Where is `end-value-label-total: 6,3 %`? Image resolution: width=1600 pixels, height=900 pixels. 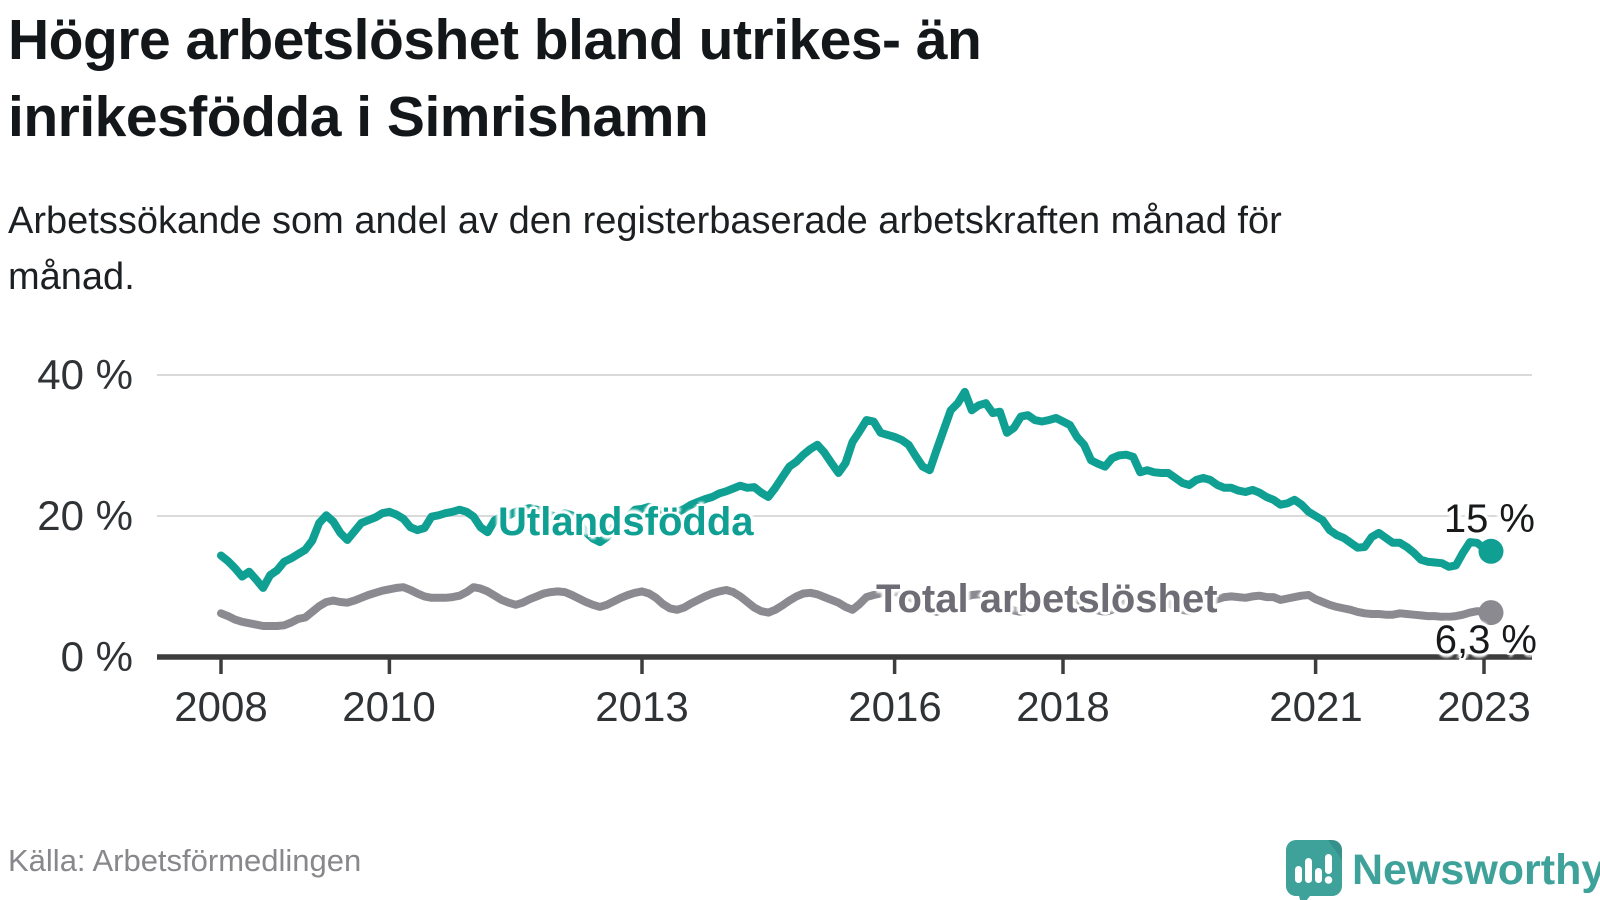 end-value-label-total: 6,3 % is located at coordinates (1485, 640).